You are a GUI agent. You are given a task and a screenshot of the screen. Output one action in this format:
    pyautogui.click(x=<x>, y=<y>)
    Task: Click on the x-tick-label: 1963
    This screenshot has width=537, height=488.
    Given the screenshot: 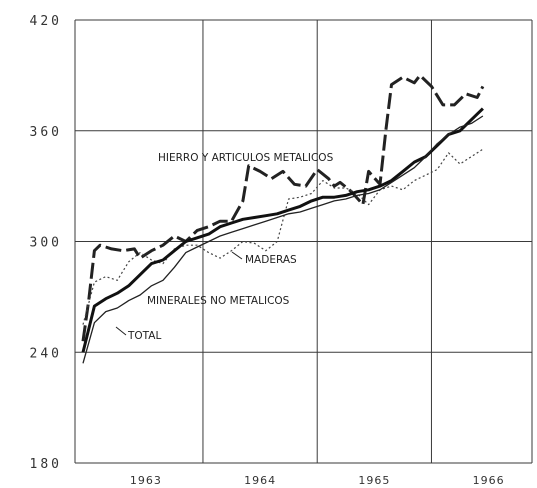 What is the action you would take?
    pyautogui.click(x=146, y=480)
    